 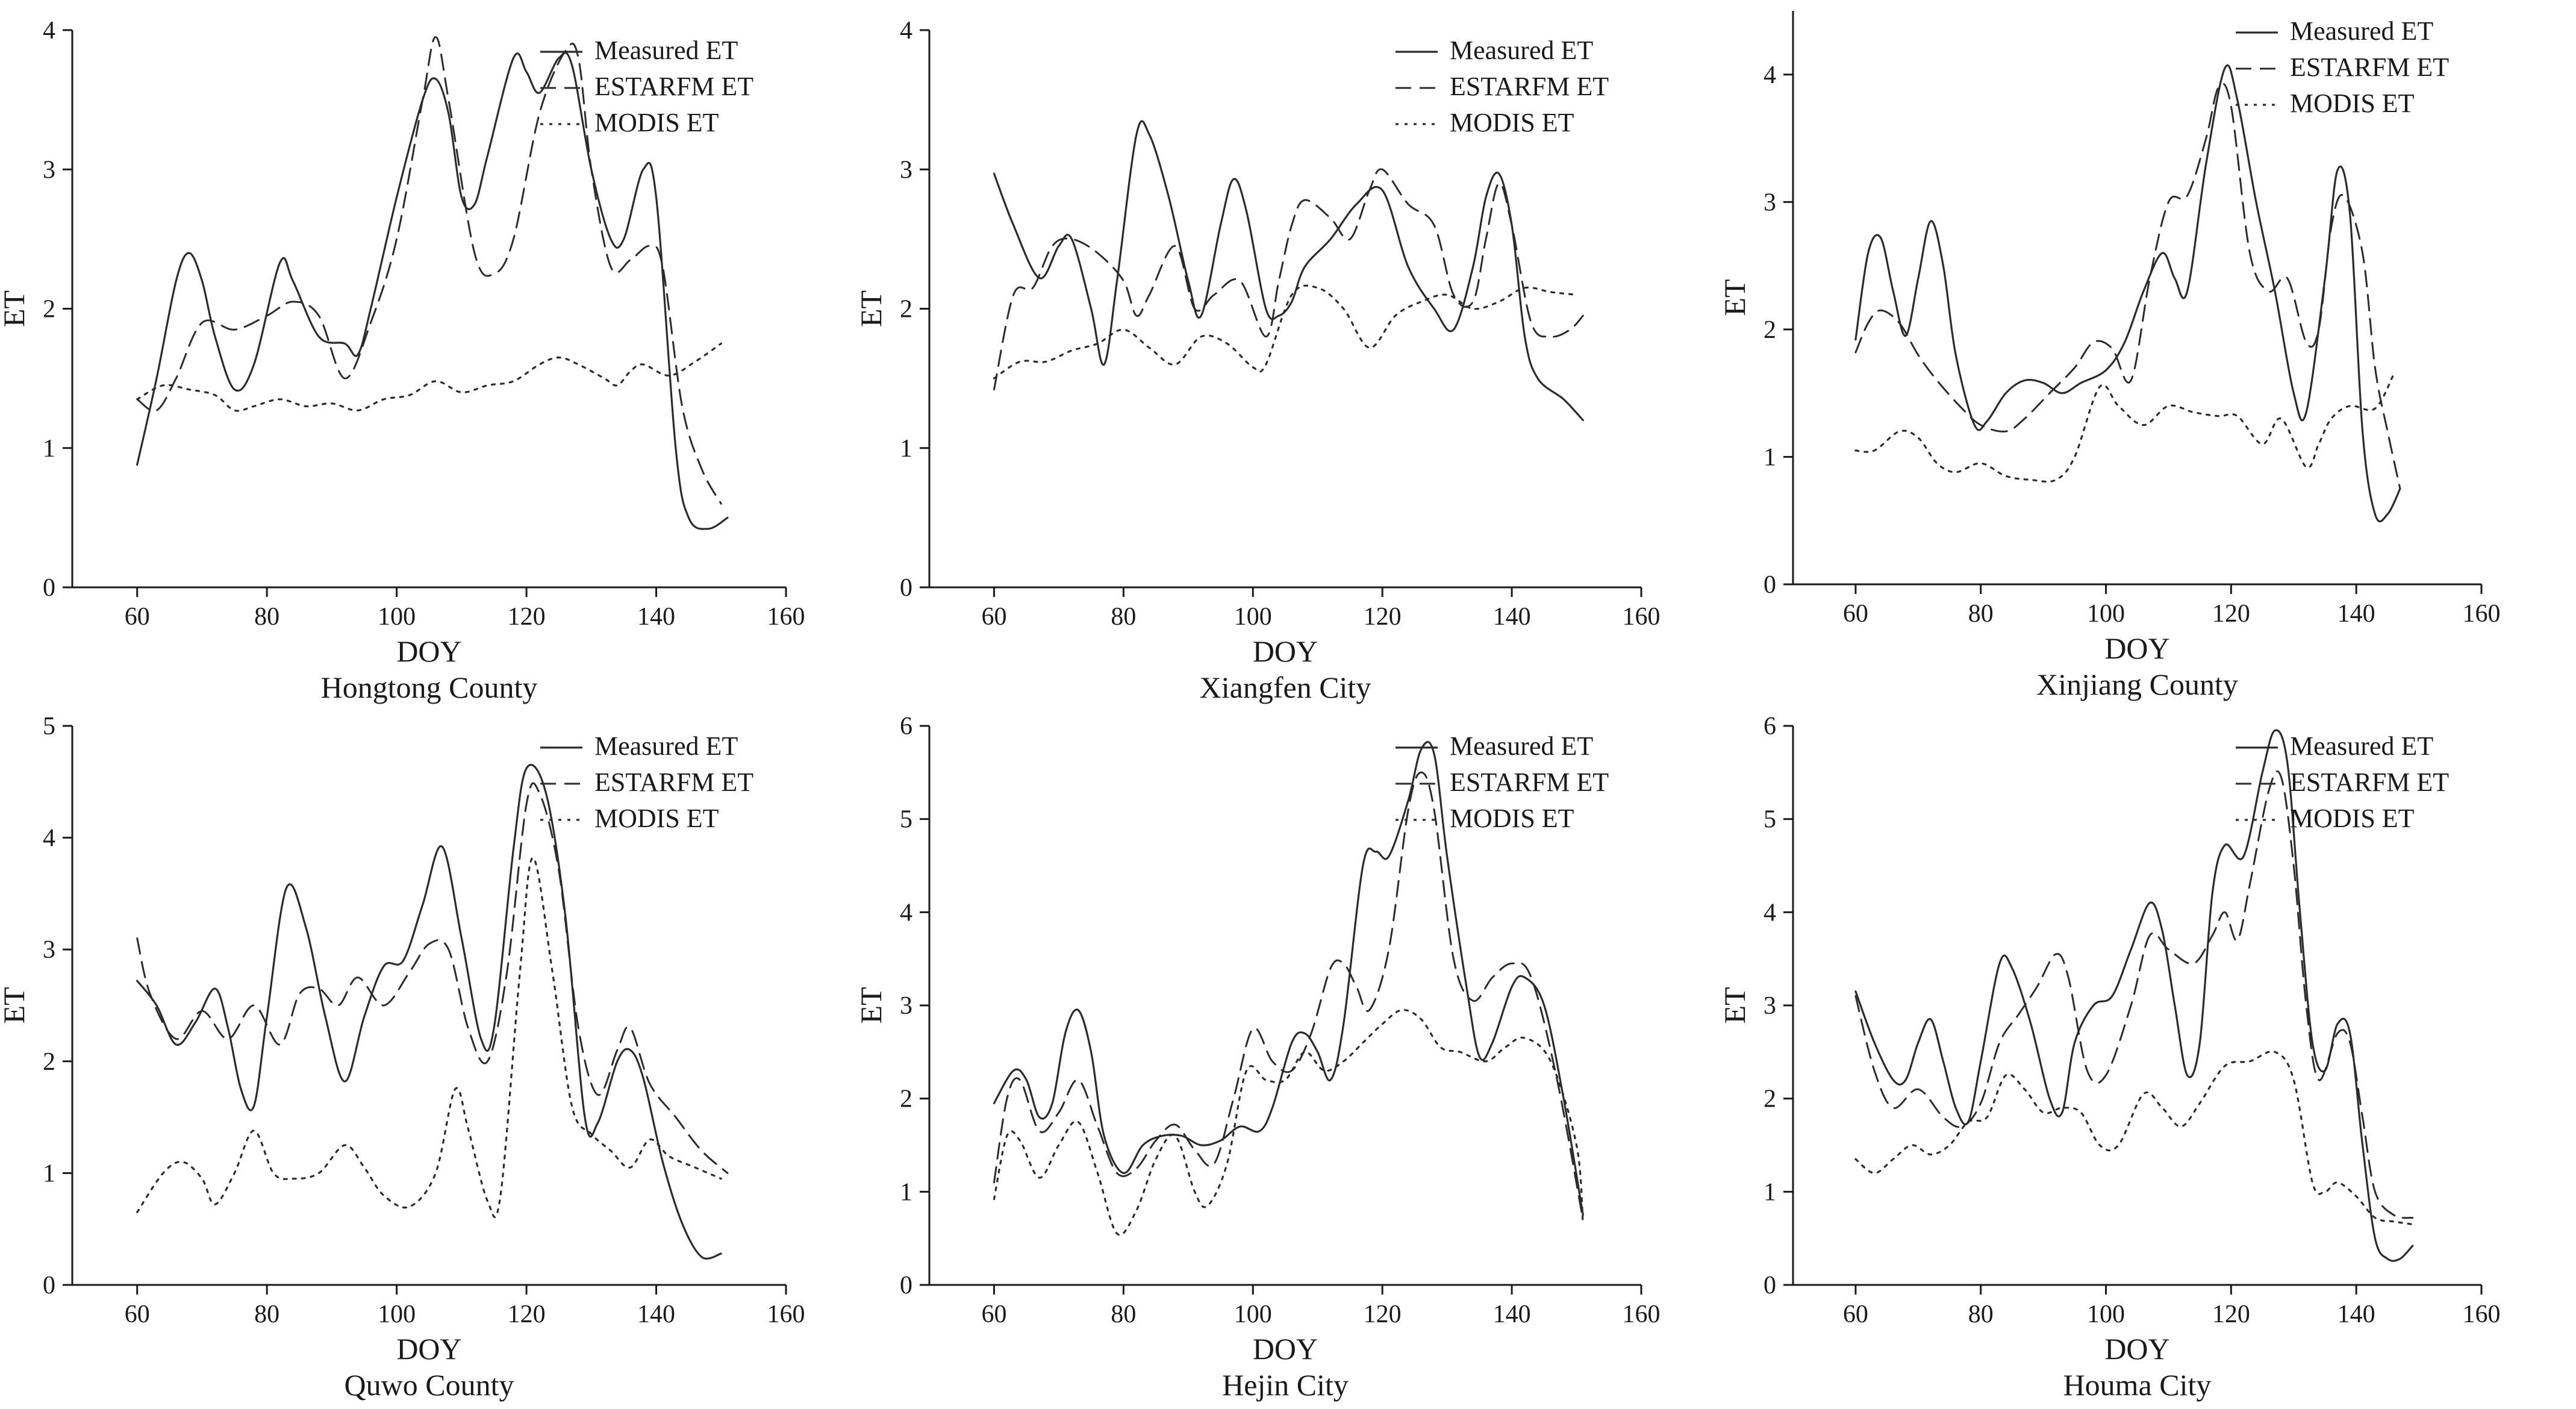 What do you see at coordinates (2137, 684) in the screenshot?
I see `panel-title: Xinjiang County` at bounding box center [2137, 684].